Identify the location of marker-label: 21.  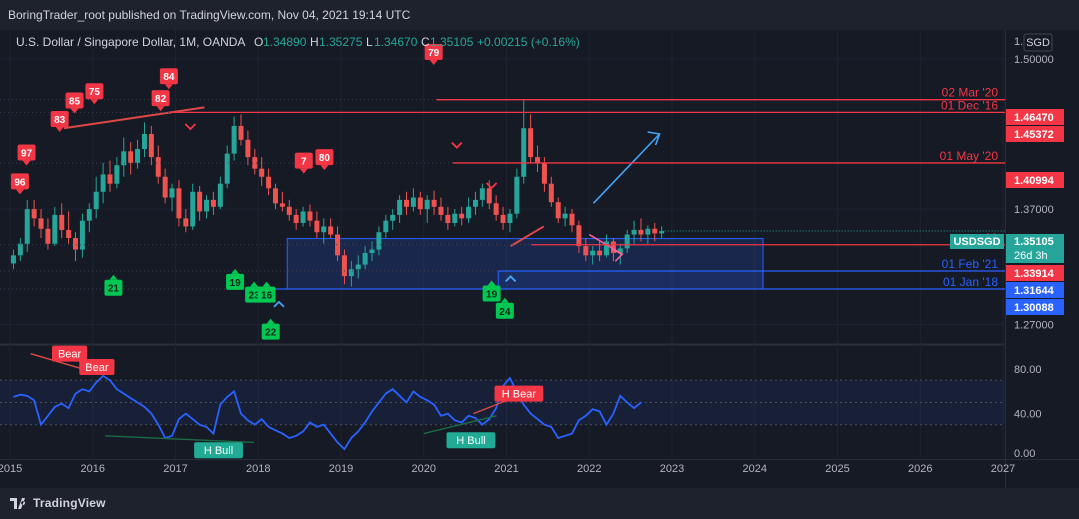
(114, 289).